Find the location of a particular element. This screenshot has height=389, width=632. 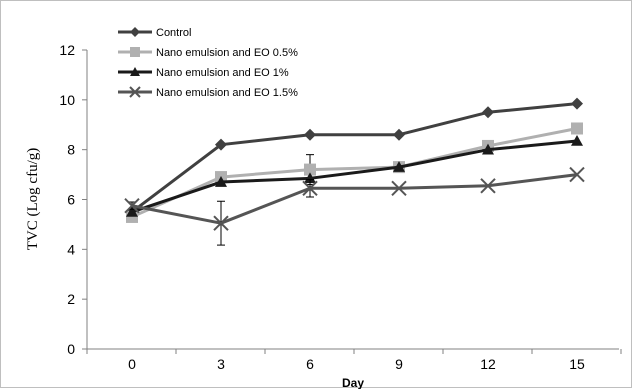

y-tick-label: 6 is located at coordinates (71, 200).